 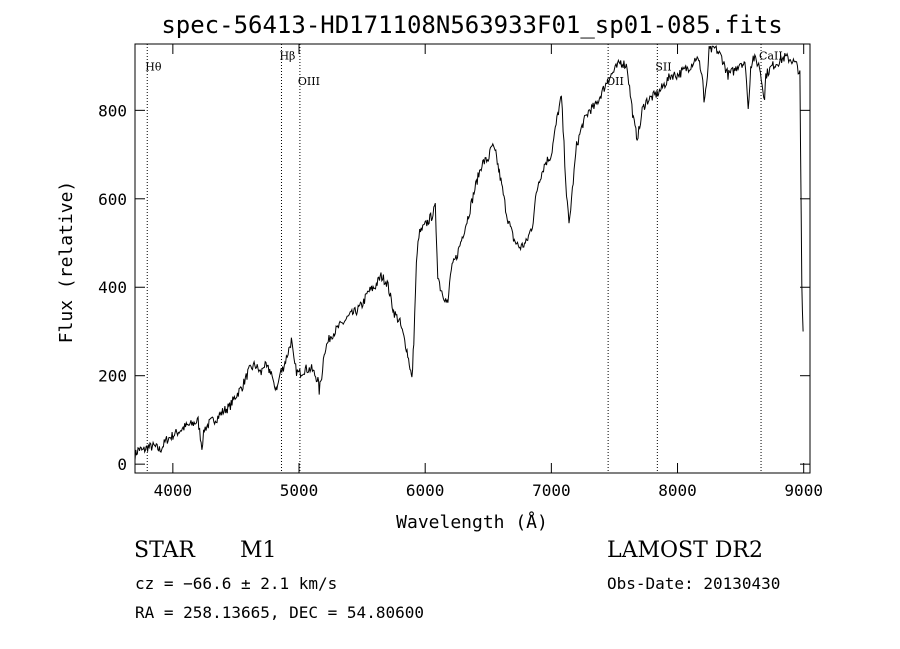 What do you see at coordinates (803, 490) in the screenshot?
I see `x-tick-label: 9000` at bounding box center [803, 490].